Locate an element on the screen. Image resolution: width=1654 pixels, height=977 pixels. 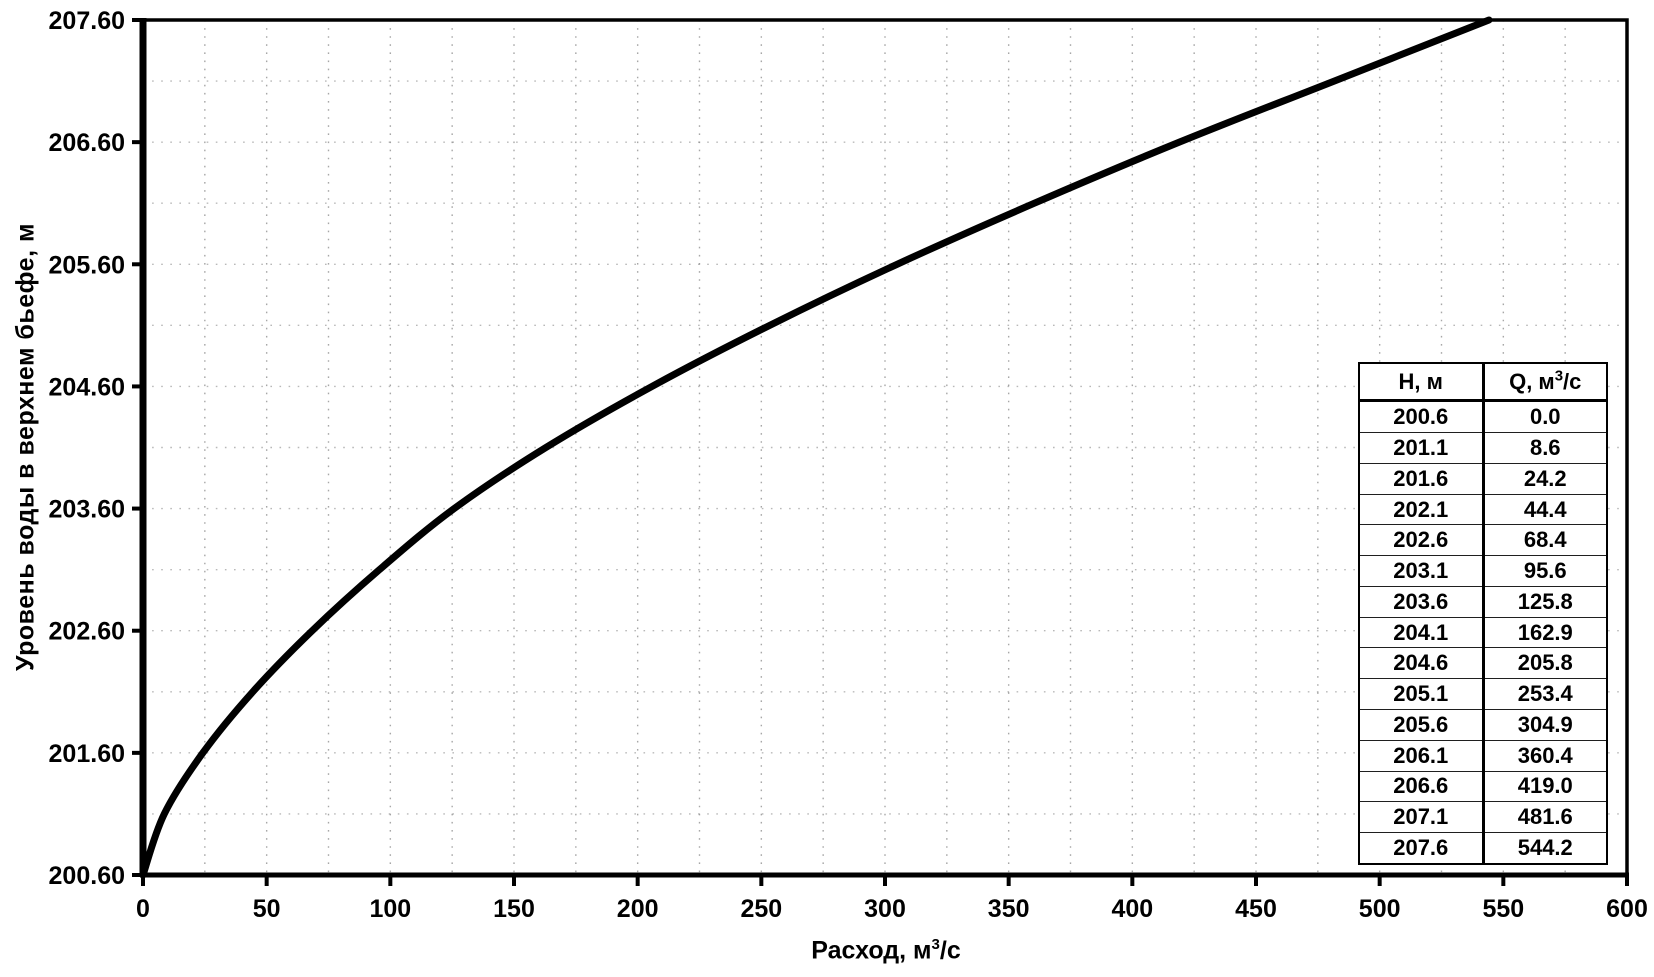
h-value-cell: 205.1 is located at coordinates (1421, 694).